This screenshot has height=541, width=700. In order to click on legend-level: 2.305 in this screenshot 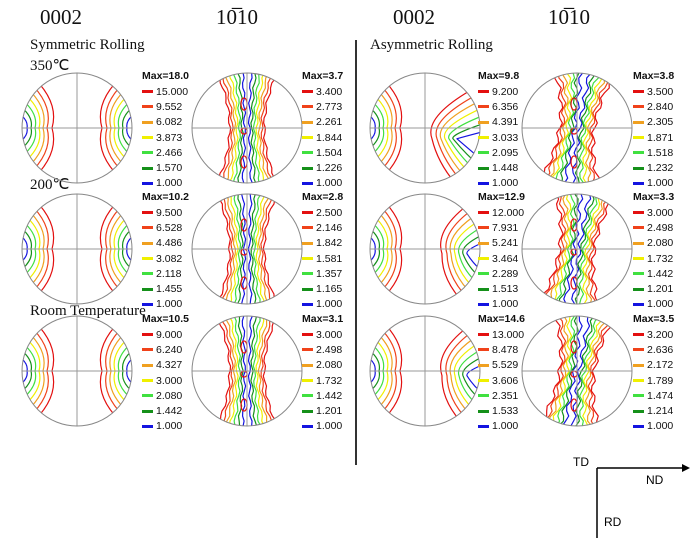, I will do `click(653, 122)`.